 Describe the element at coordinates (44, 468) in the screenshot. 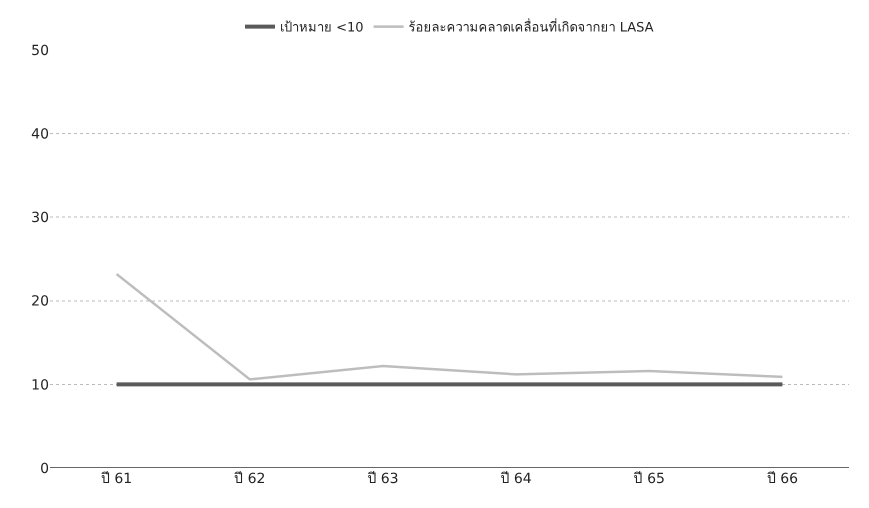

I see `y-tick-label: 0` at that location.